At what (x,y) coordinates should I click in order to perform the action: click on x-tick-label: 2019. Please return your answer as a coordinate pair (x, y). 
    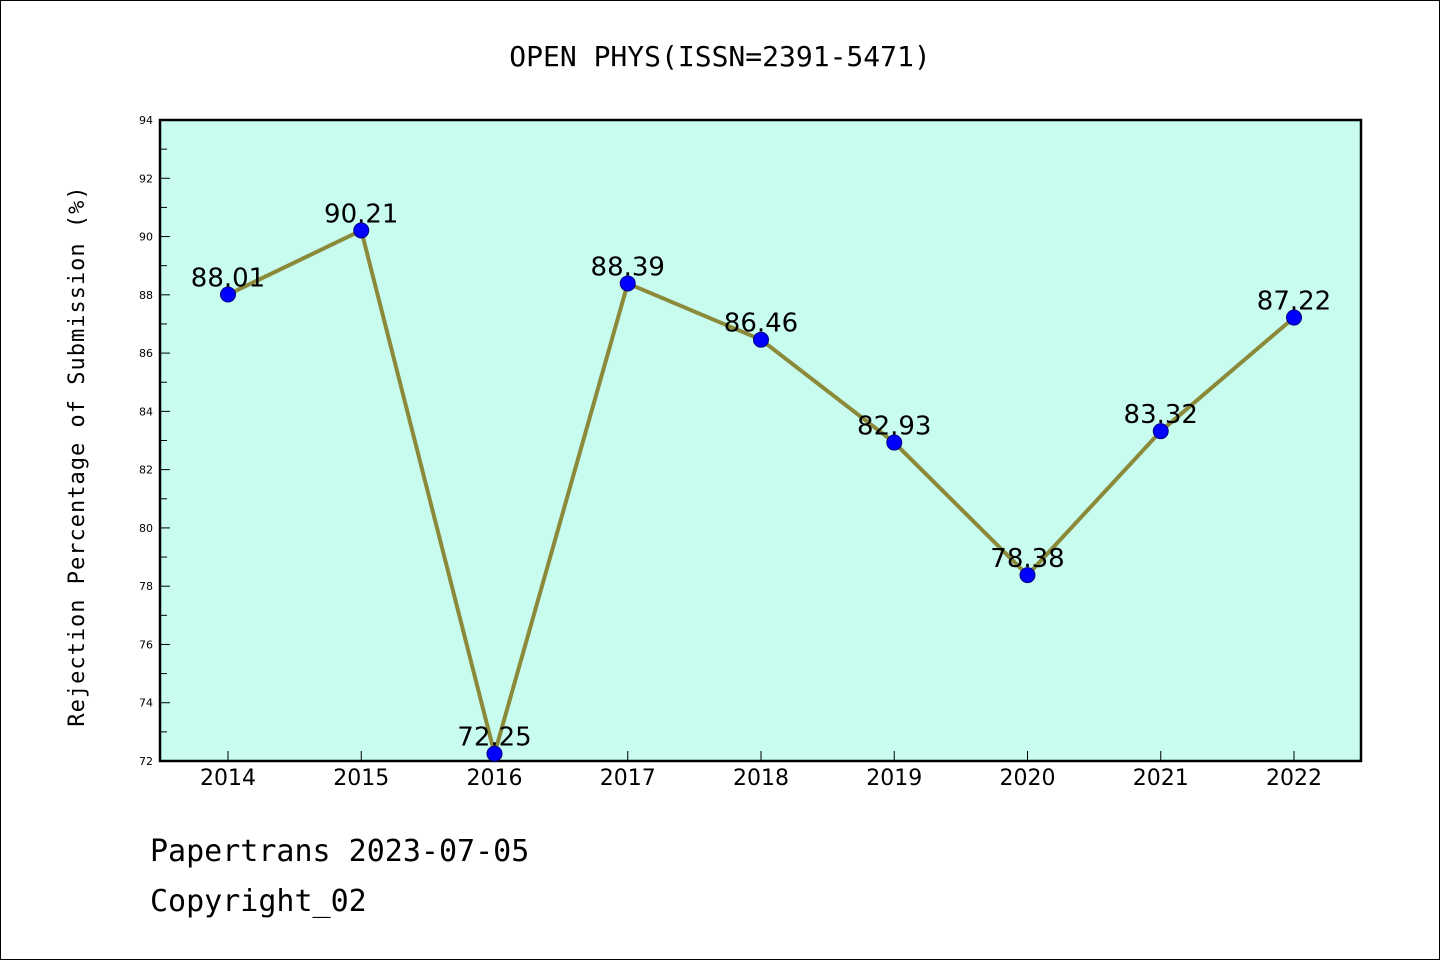
    Looking at the image, I should click on (894, 778).